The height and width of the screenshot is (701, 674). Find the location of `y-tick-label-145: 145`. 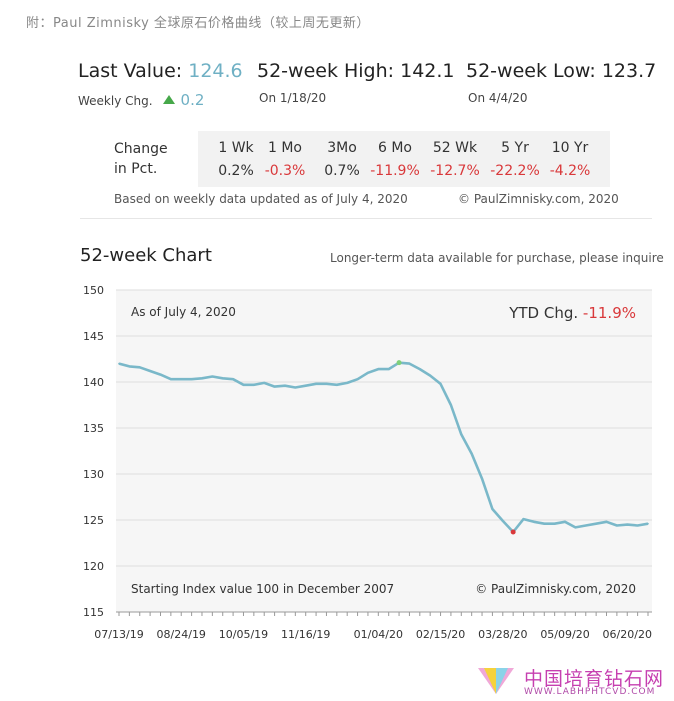

y-tick-label-145: 145 is located at coordinates (93, 336).